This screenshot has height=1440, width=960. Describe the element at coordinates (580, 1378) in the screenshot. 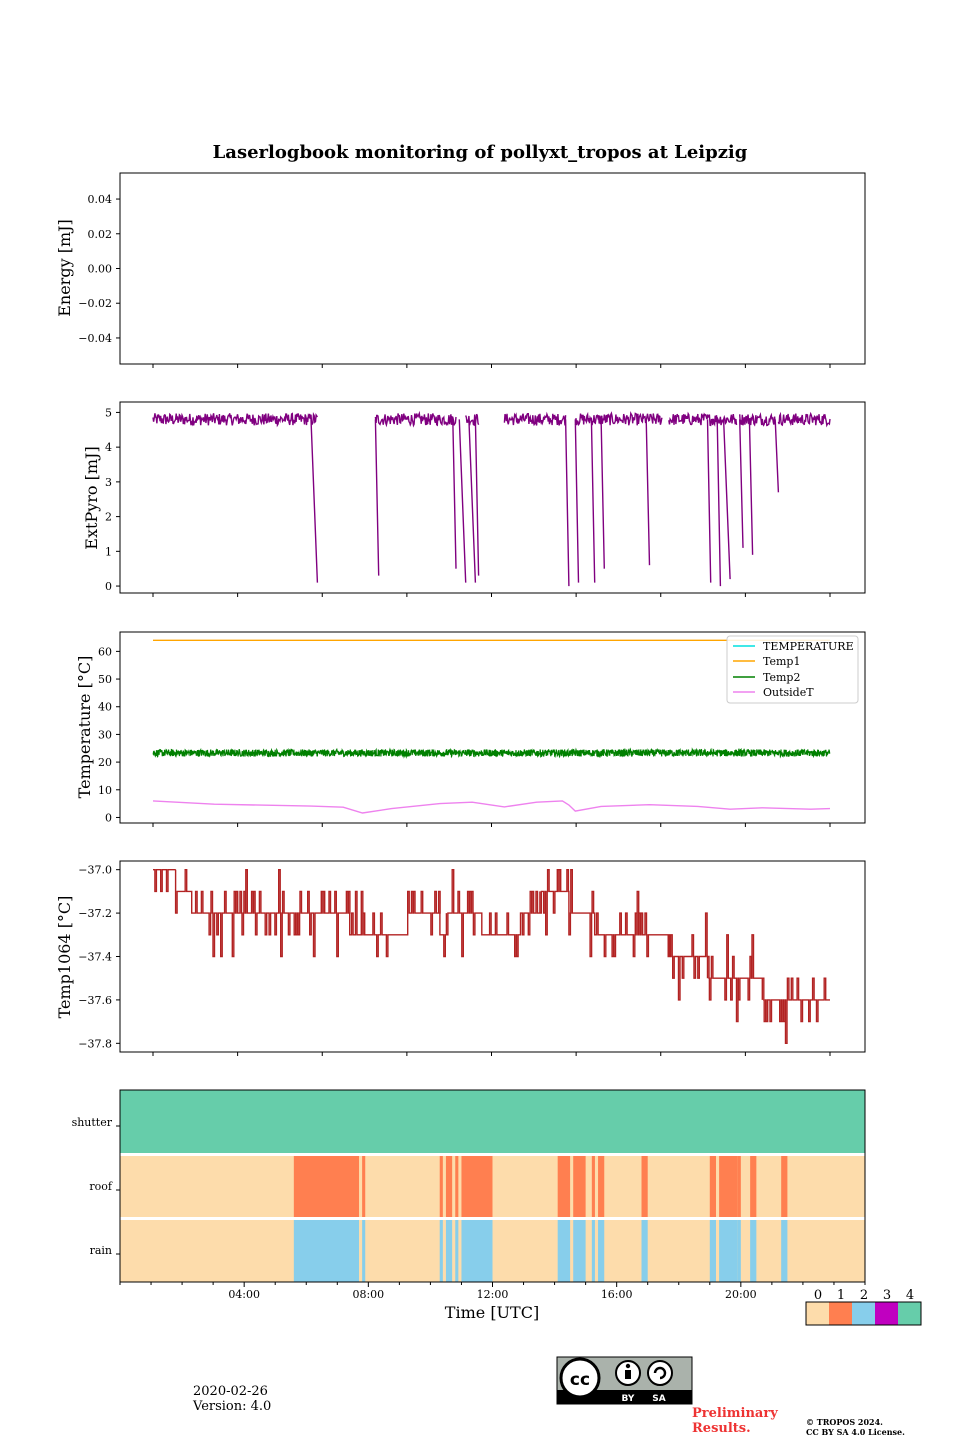

I see `cc-icon` at that location.